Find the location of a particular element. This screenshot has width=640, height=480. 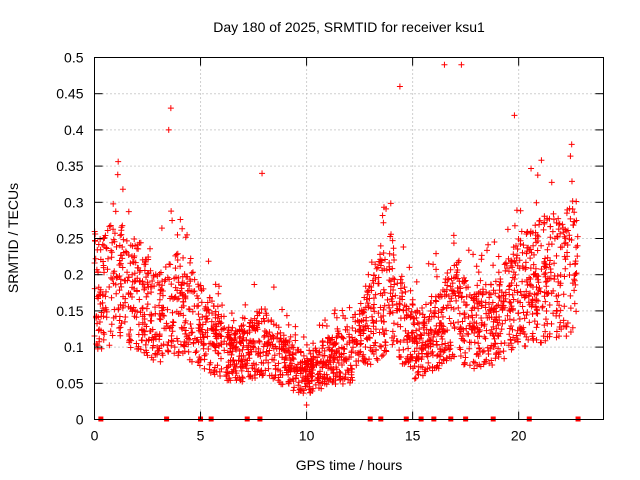

y-tick-label: 0.1 is located at coordinates (74, 347).